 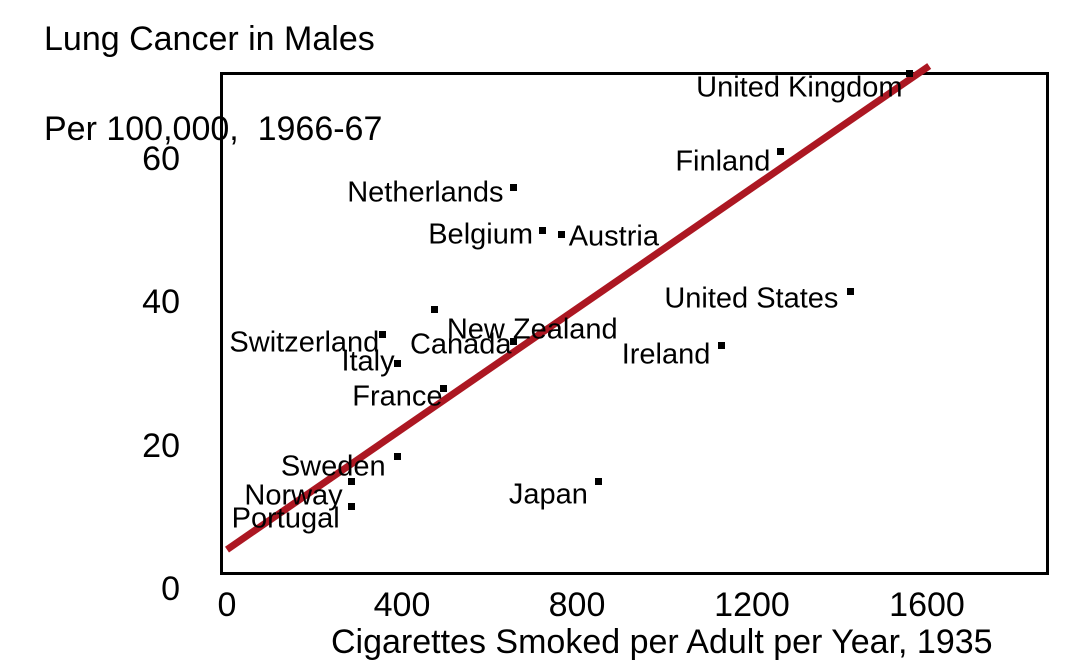 I want to click on country-label-france: France, so click(x=397, y=396).